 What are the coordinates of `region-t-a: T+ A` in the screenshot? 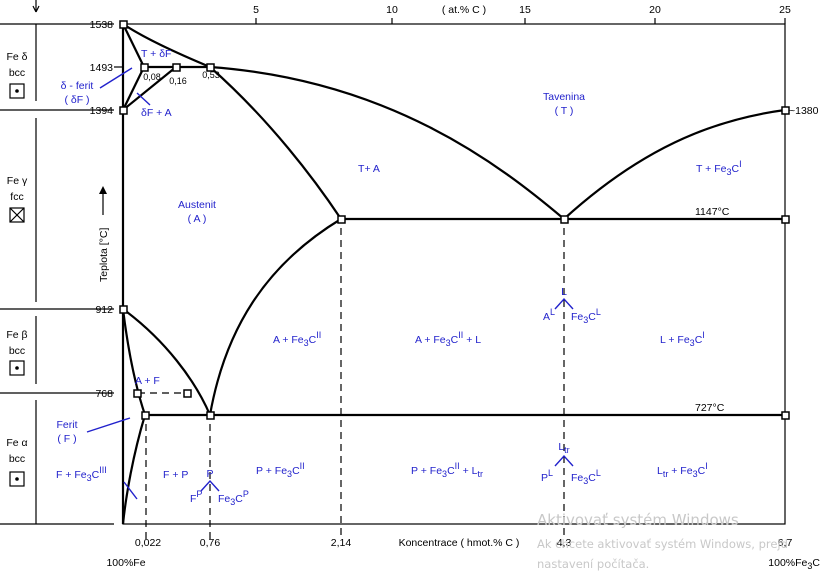 It's located at (369, 169).